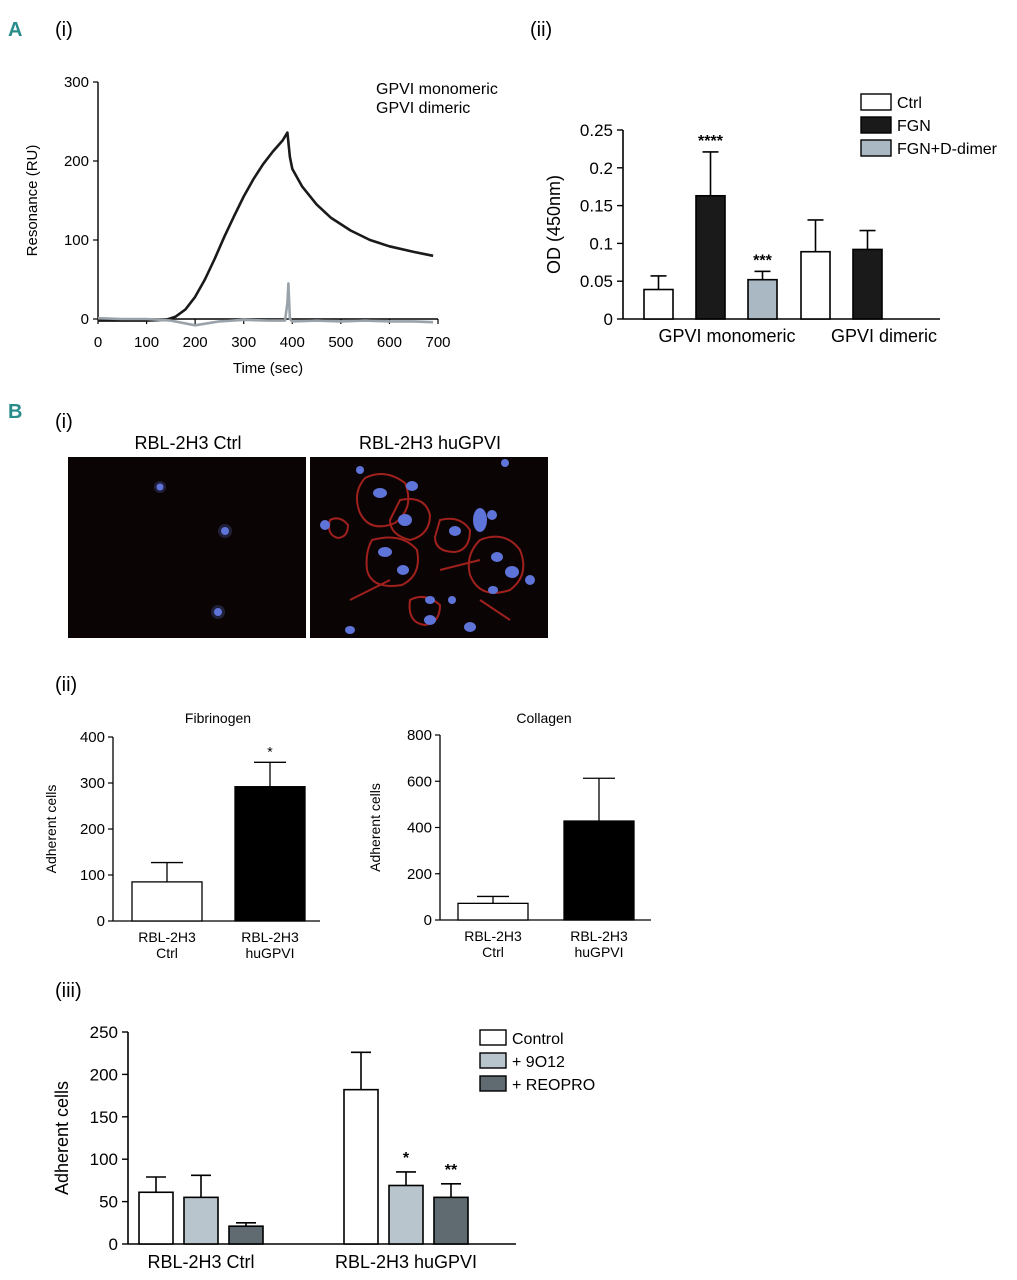 This screenshot has height=1280, width=1017. Describe the element at coordinates (437, 342) in the screenshot. I see `x-tick-label: 700` at that location.